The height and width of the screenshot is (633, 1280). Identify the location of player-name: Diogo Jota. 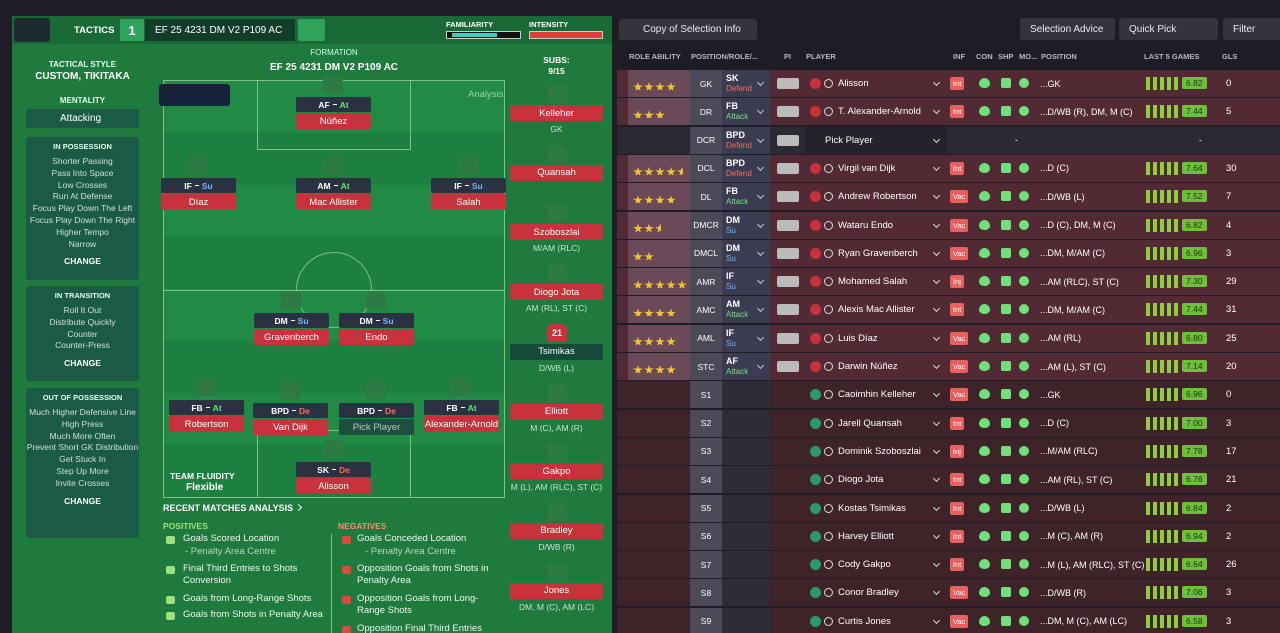
(861, 480).